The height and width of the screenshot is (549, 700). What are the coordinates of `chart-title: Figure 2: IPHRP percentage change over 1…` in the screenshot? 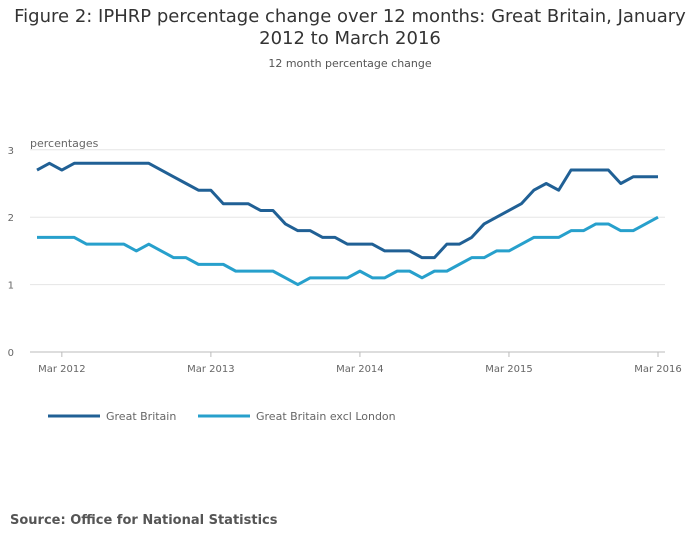 It's located at (350, 27).